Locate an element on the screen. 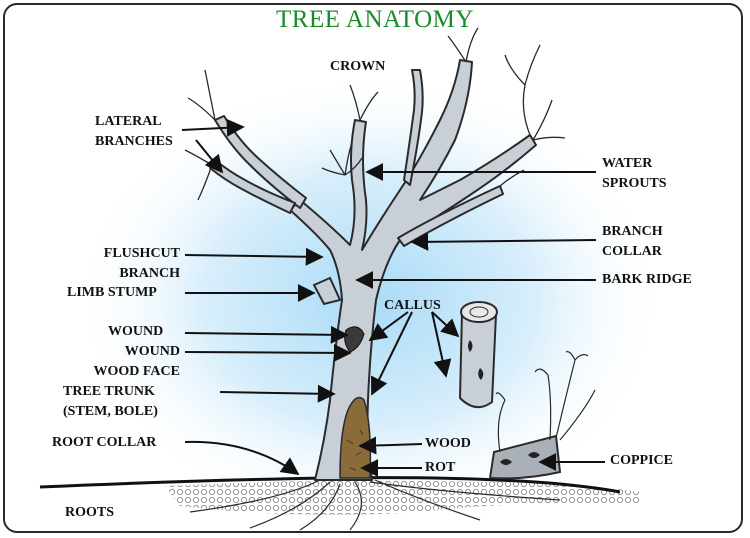 The height and width of the screenshot is (538, 750). label-bark-ridge: BARK RIDGE is located at coordinates (647, 279).